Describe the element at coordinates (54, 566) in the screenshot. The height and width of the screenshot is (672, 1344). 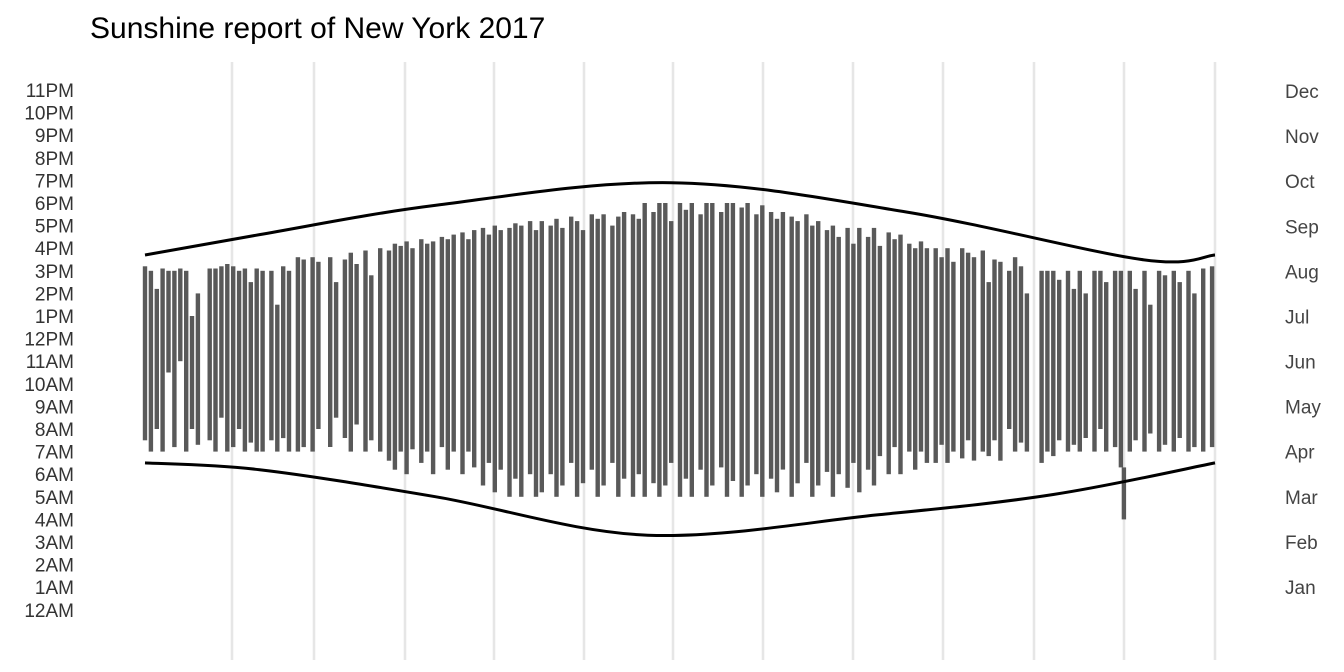
I see `y-tick-label: 2AM` at that location.